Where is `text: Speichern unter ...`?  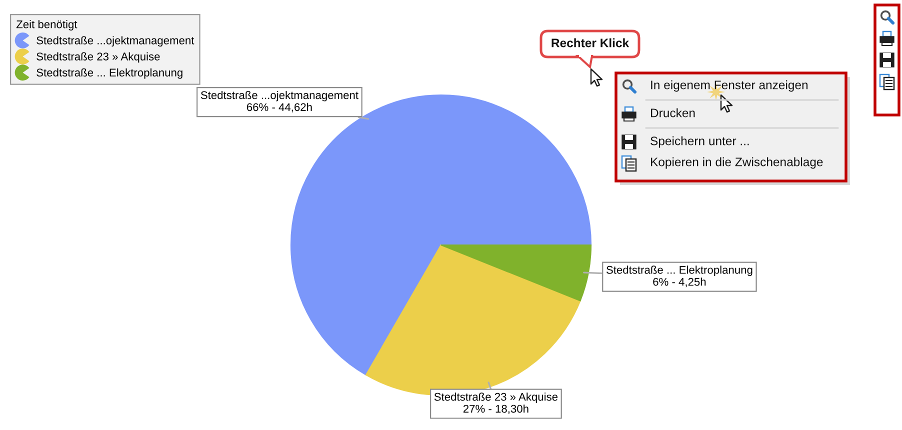 text: Speichern unter ... is located at coordinates (699, 142).